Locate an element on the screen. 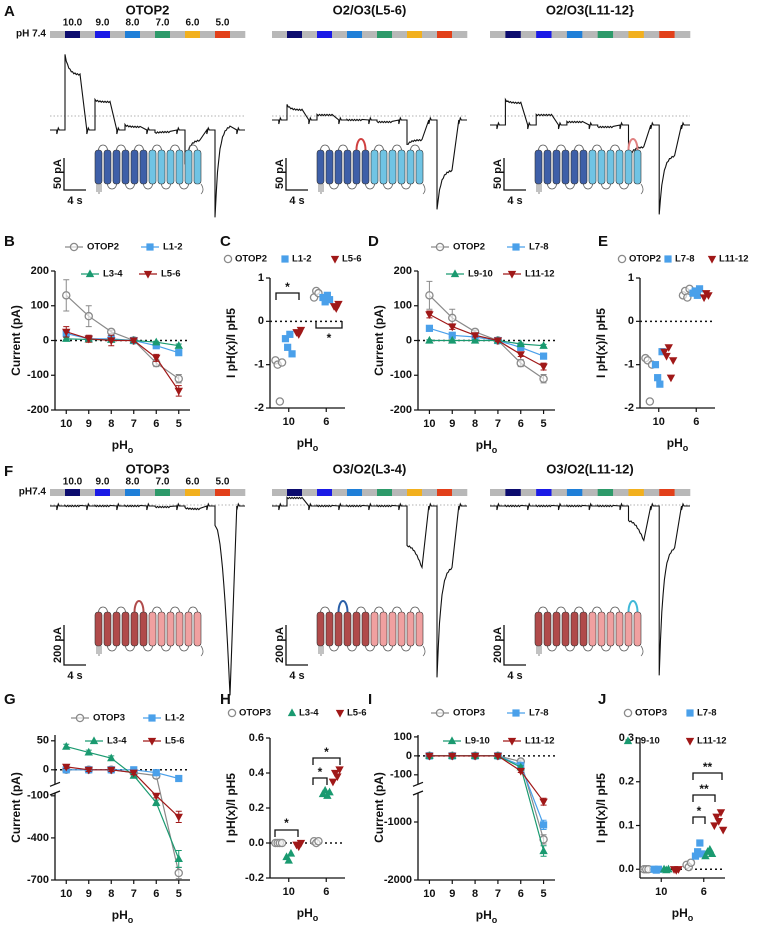 This screenshot has width=760, height=925. scale-bar is located at coordinates (296, 174).